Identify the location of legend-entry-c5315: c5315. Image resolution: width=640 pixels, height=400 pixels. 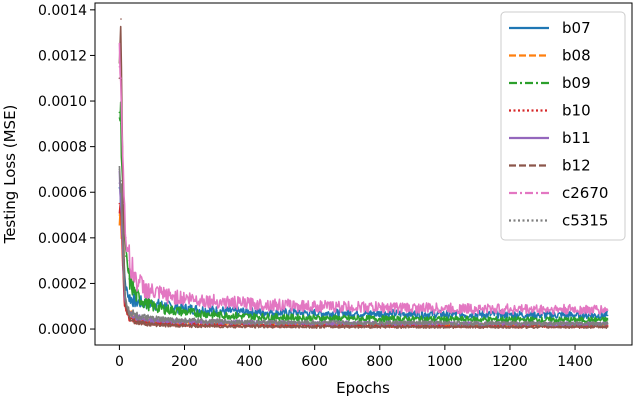
(558, 221).